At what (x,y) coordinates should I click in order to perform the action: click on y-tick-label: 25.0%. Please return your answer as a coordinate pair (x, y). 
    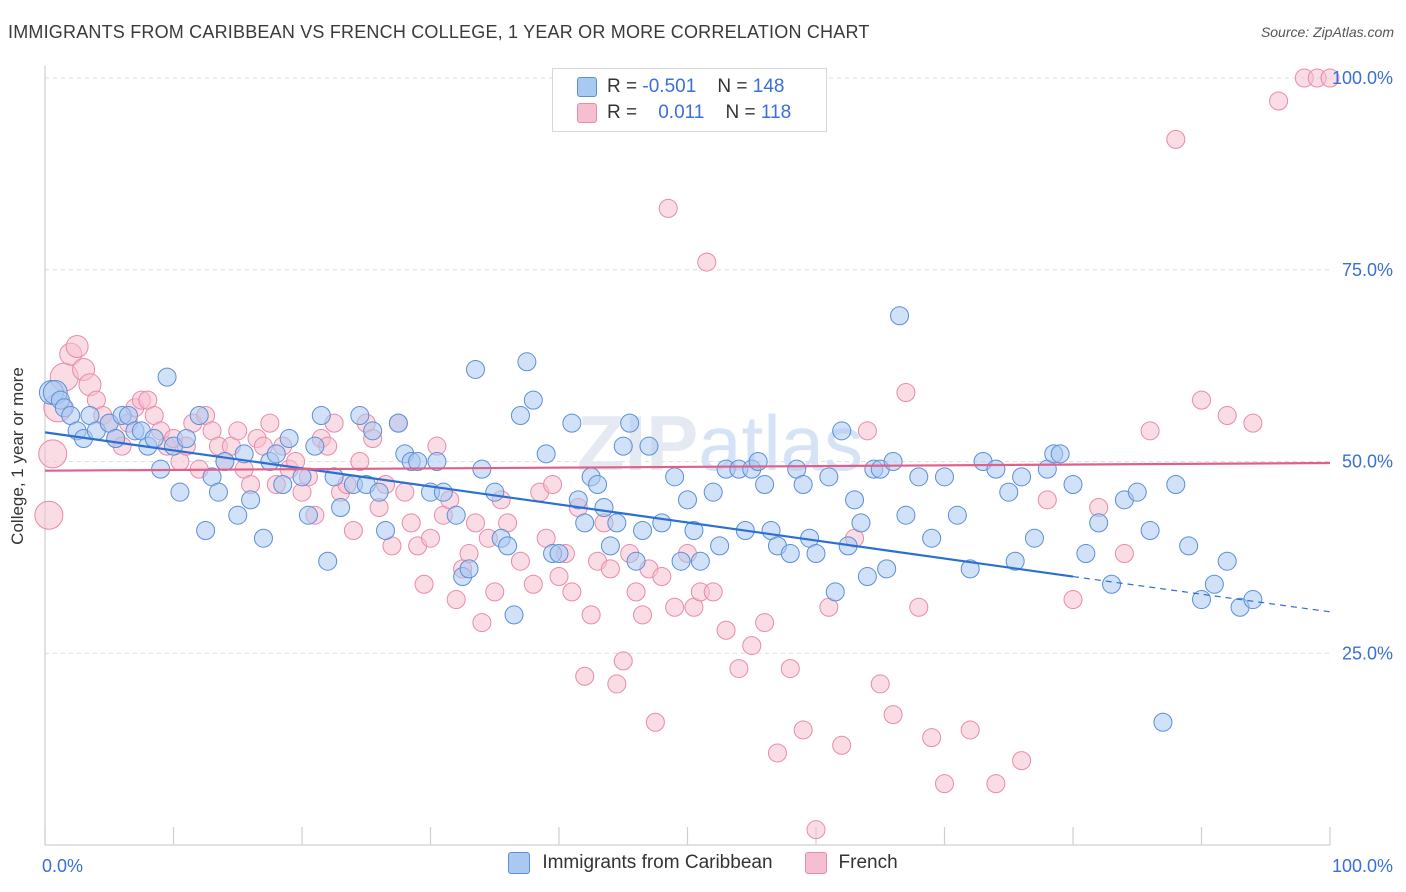
    Looking at the image, I should click on (1367, 653).